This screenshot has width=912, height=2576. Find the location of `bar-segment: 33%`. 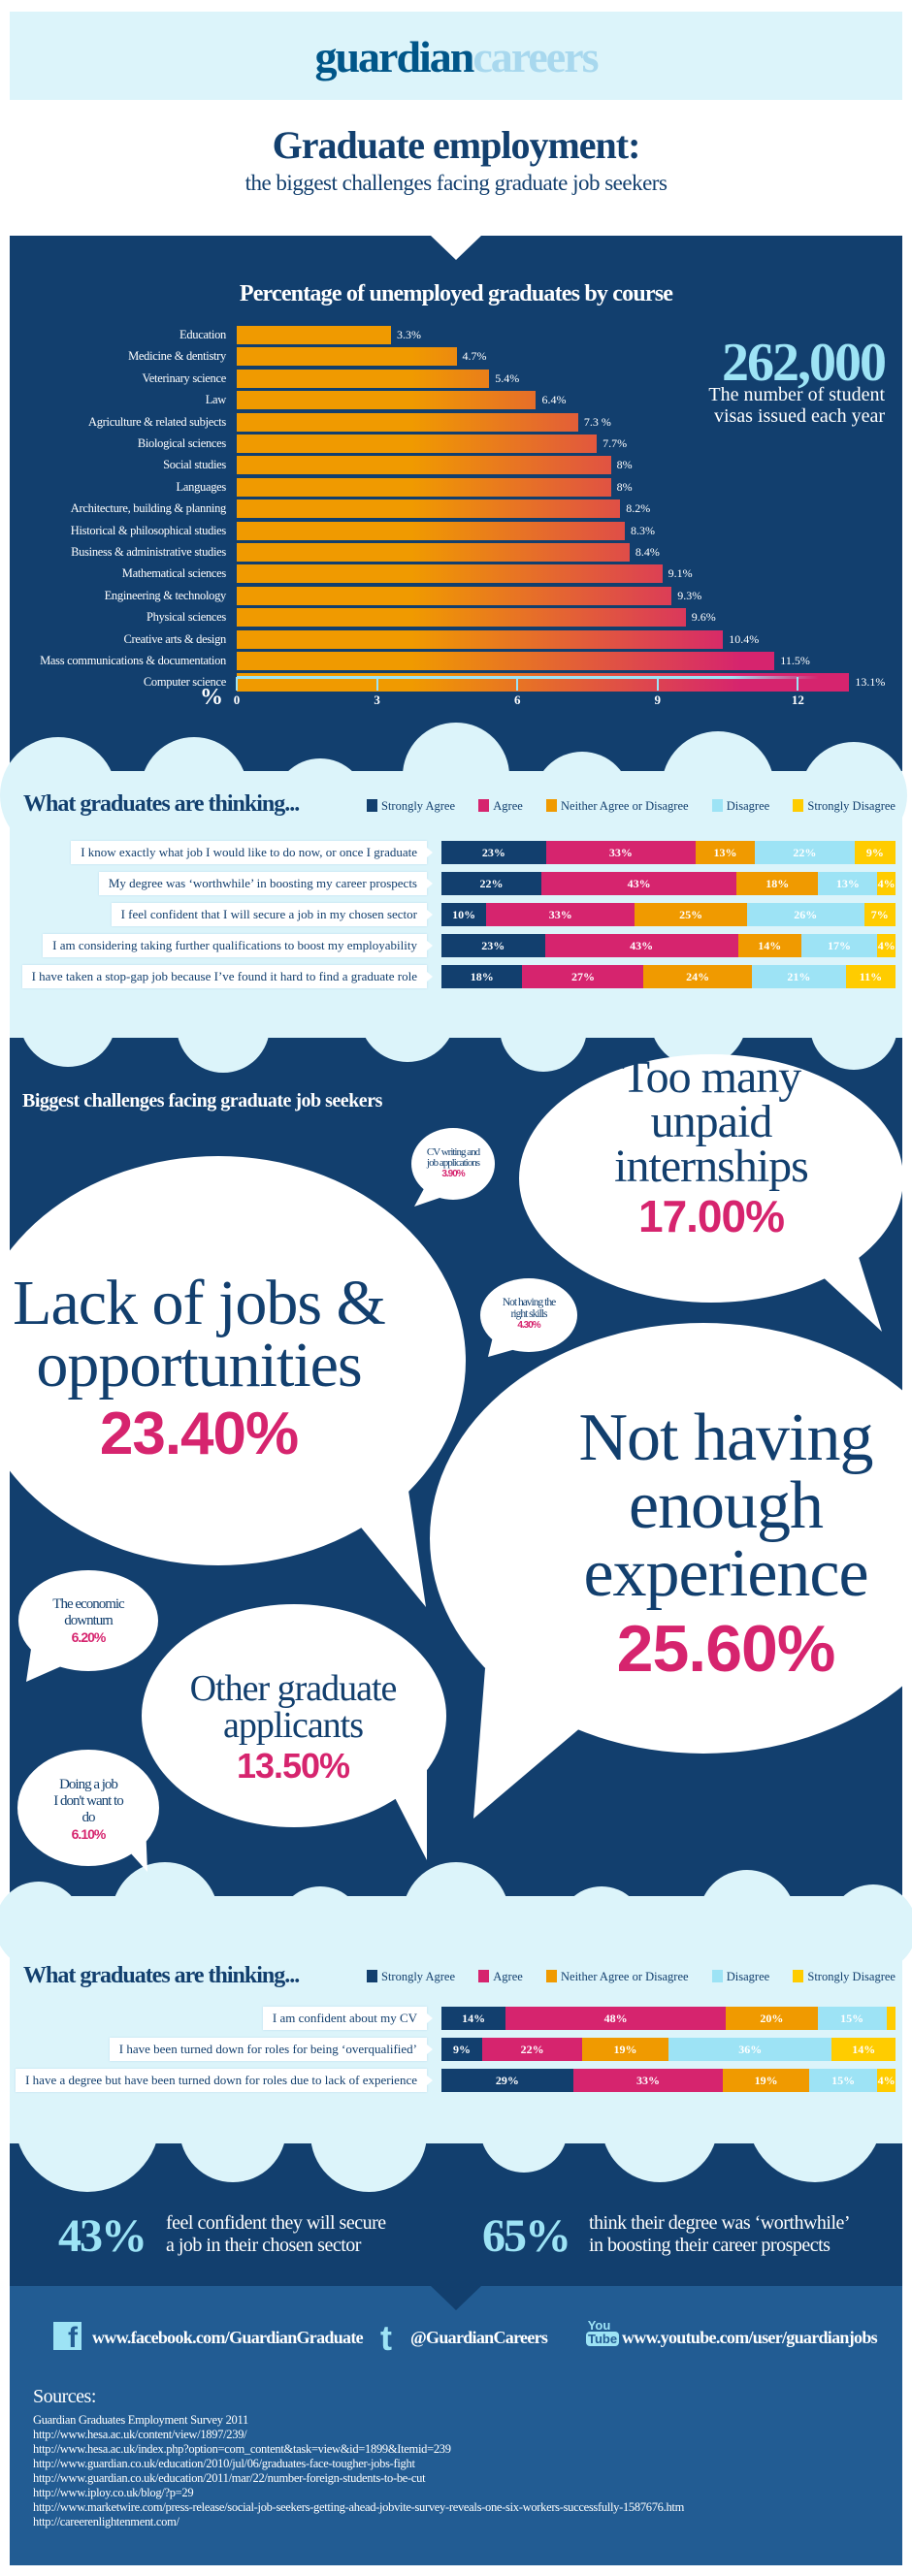

bar-segment: 33% is located at coordinates (621, 852).